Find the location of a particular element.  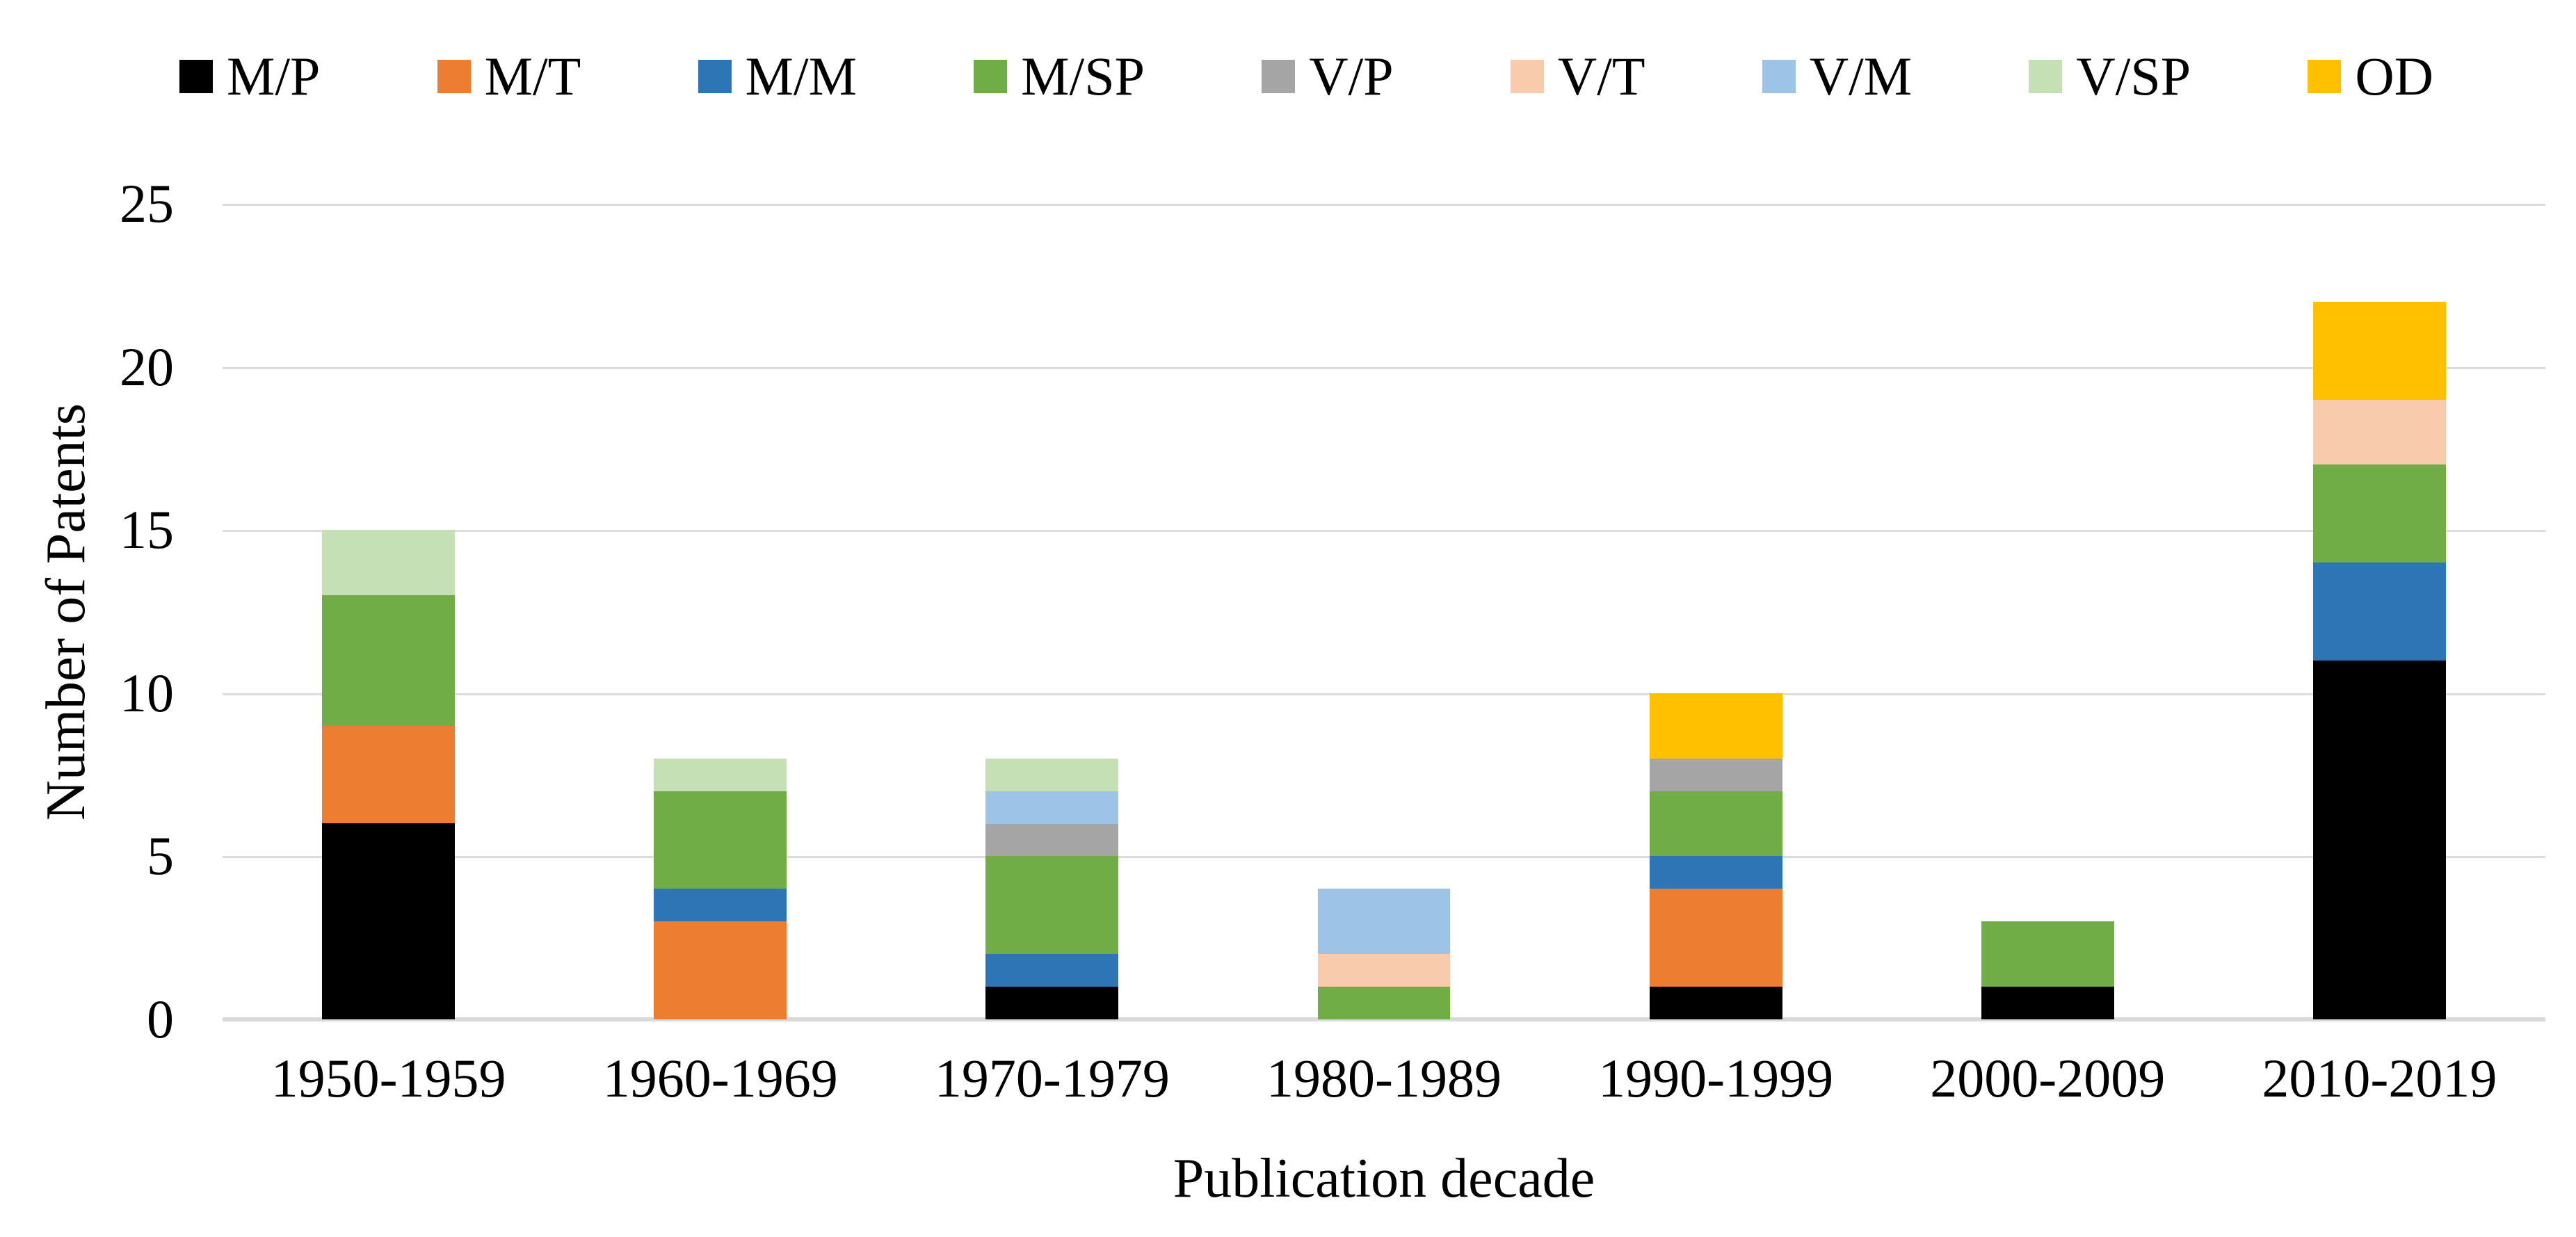

bar-slot-1950-1959 is located at coordinates (389, 611).